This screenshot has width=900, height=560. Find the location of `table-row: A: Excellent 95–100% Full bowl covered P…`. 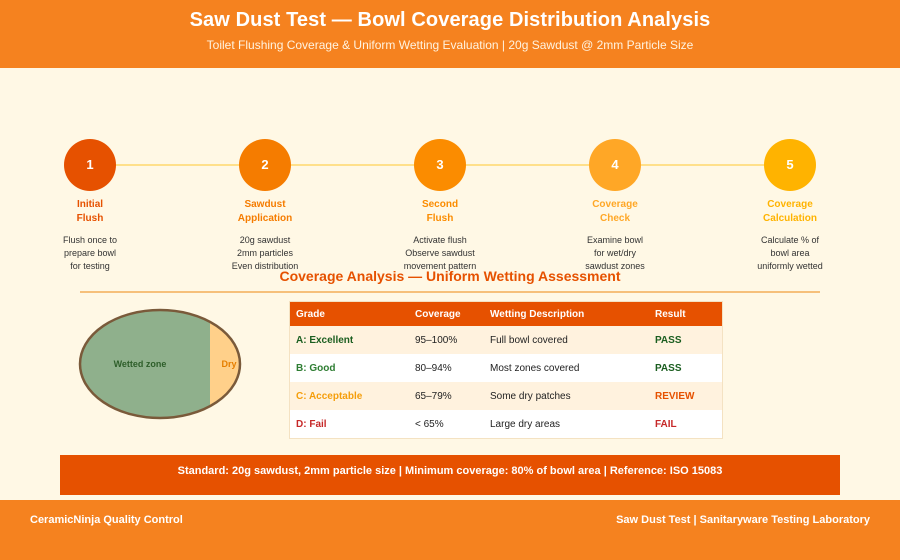

table-row: A: Excellent 95–100% Full bowl covered P… is located at coordinates (506, 340).